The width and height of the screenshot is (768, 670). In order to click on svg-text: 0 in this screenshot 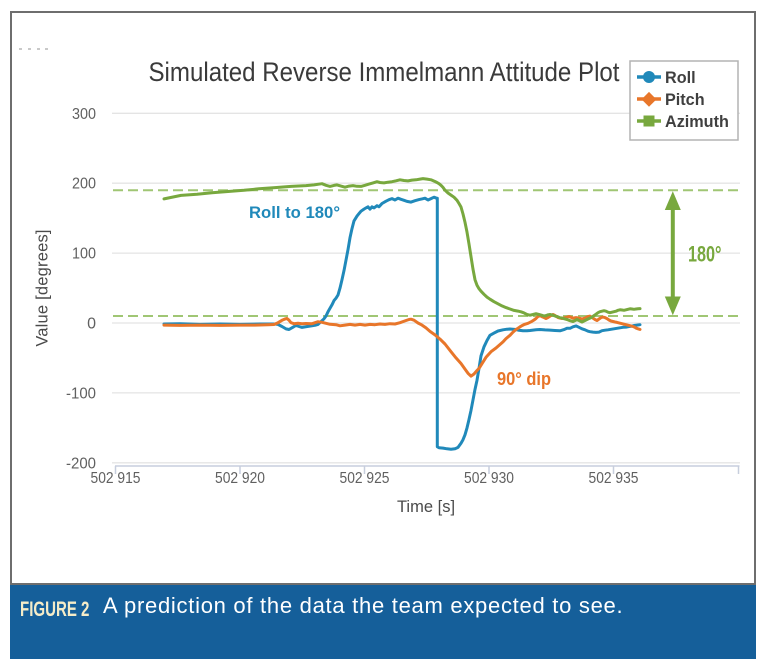, I will do `click(91, 324)`.